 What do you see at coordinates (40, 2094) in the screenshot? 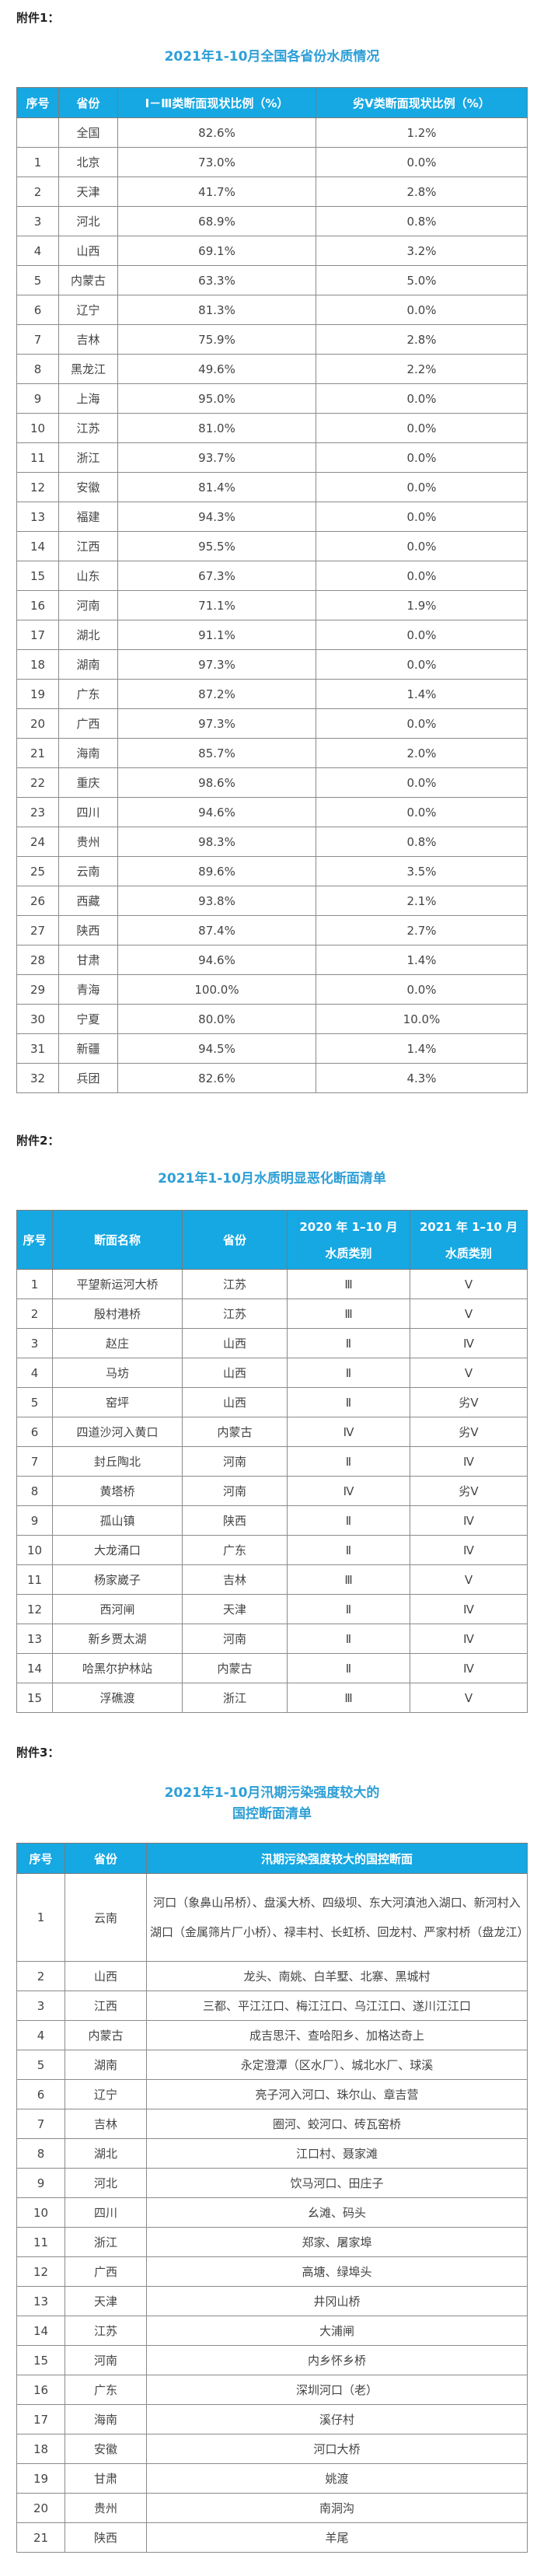
I see `cell-index: 6` at bounding box center [40, 2094].